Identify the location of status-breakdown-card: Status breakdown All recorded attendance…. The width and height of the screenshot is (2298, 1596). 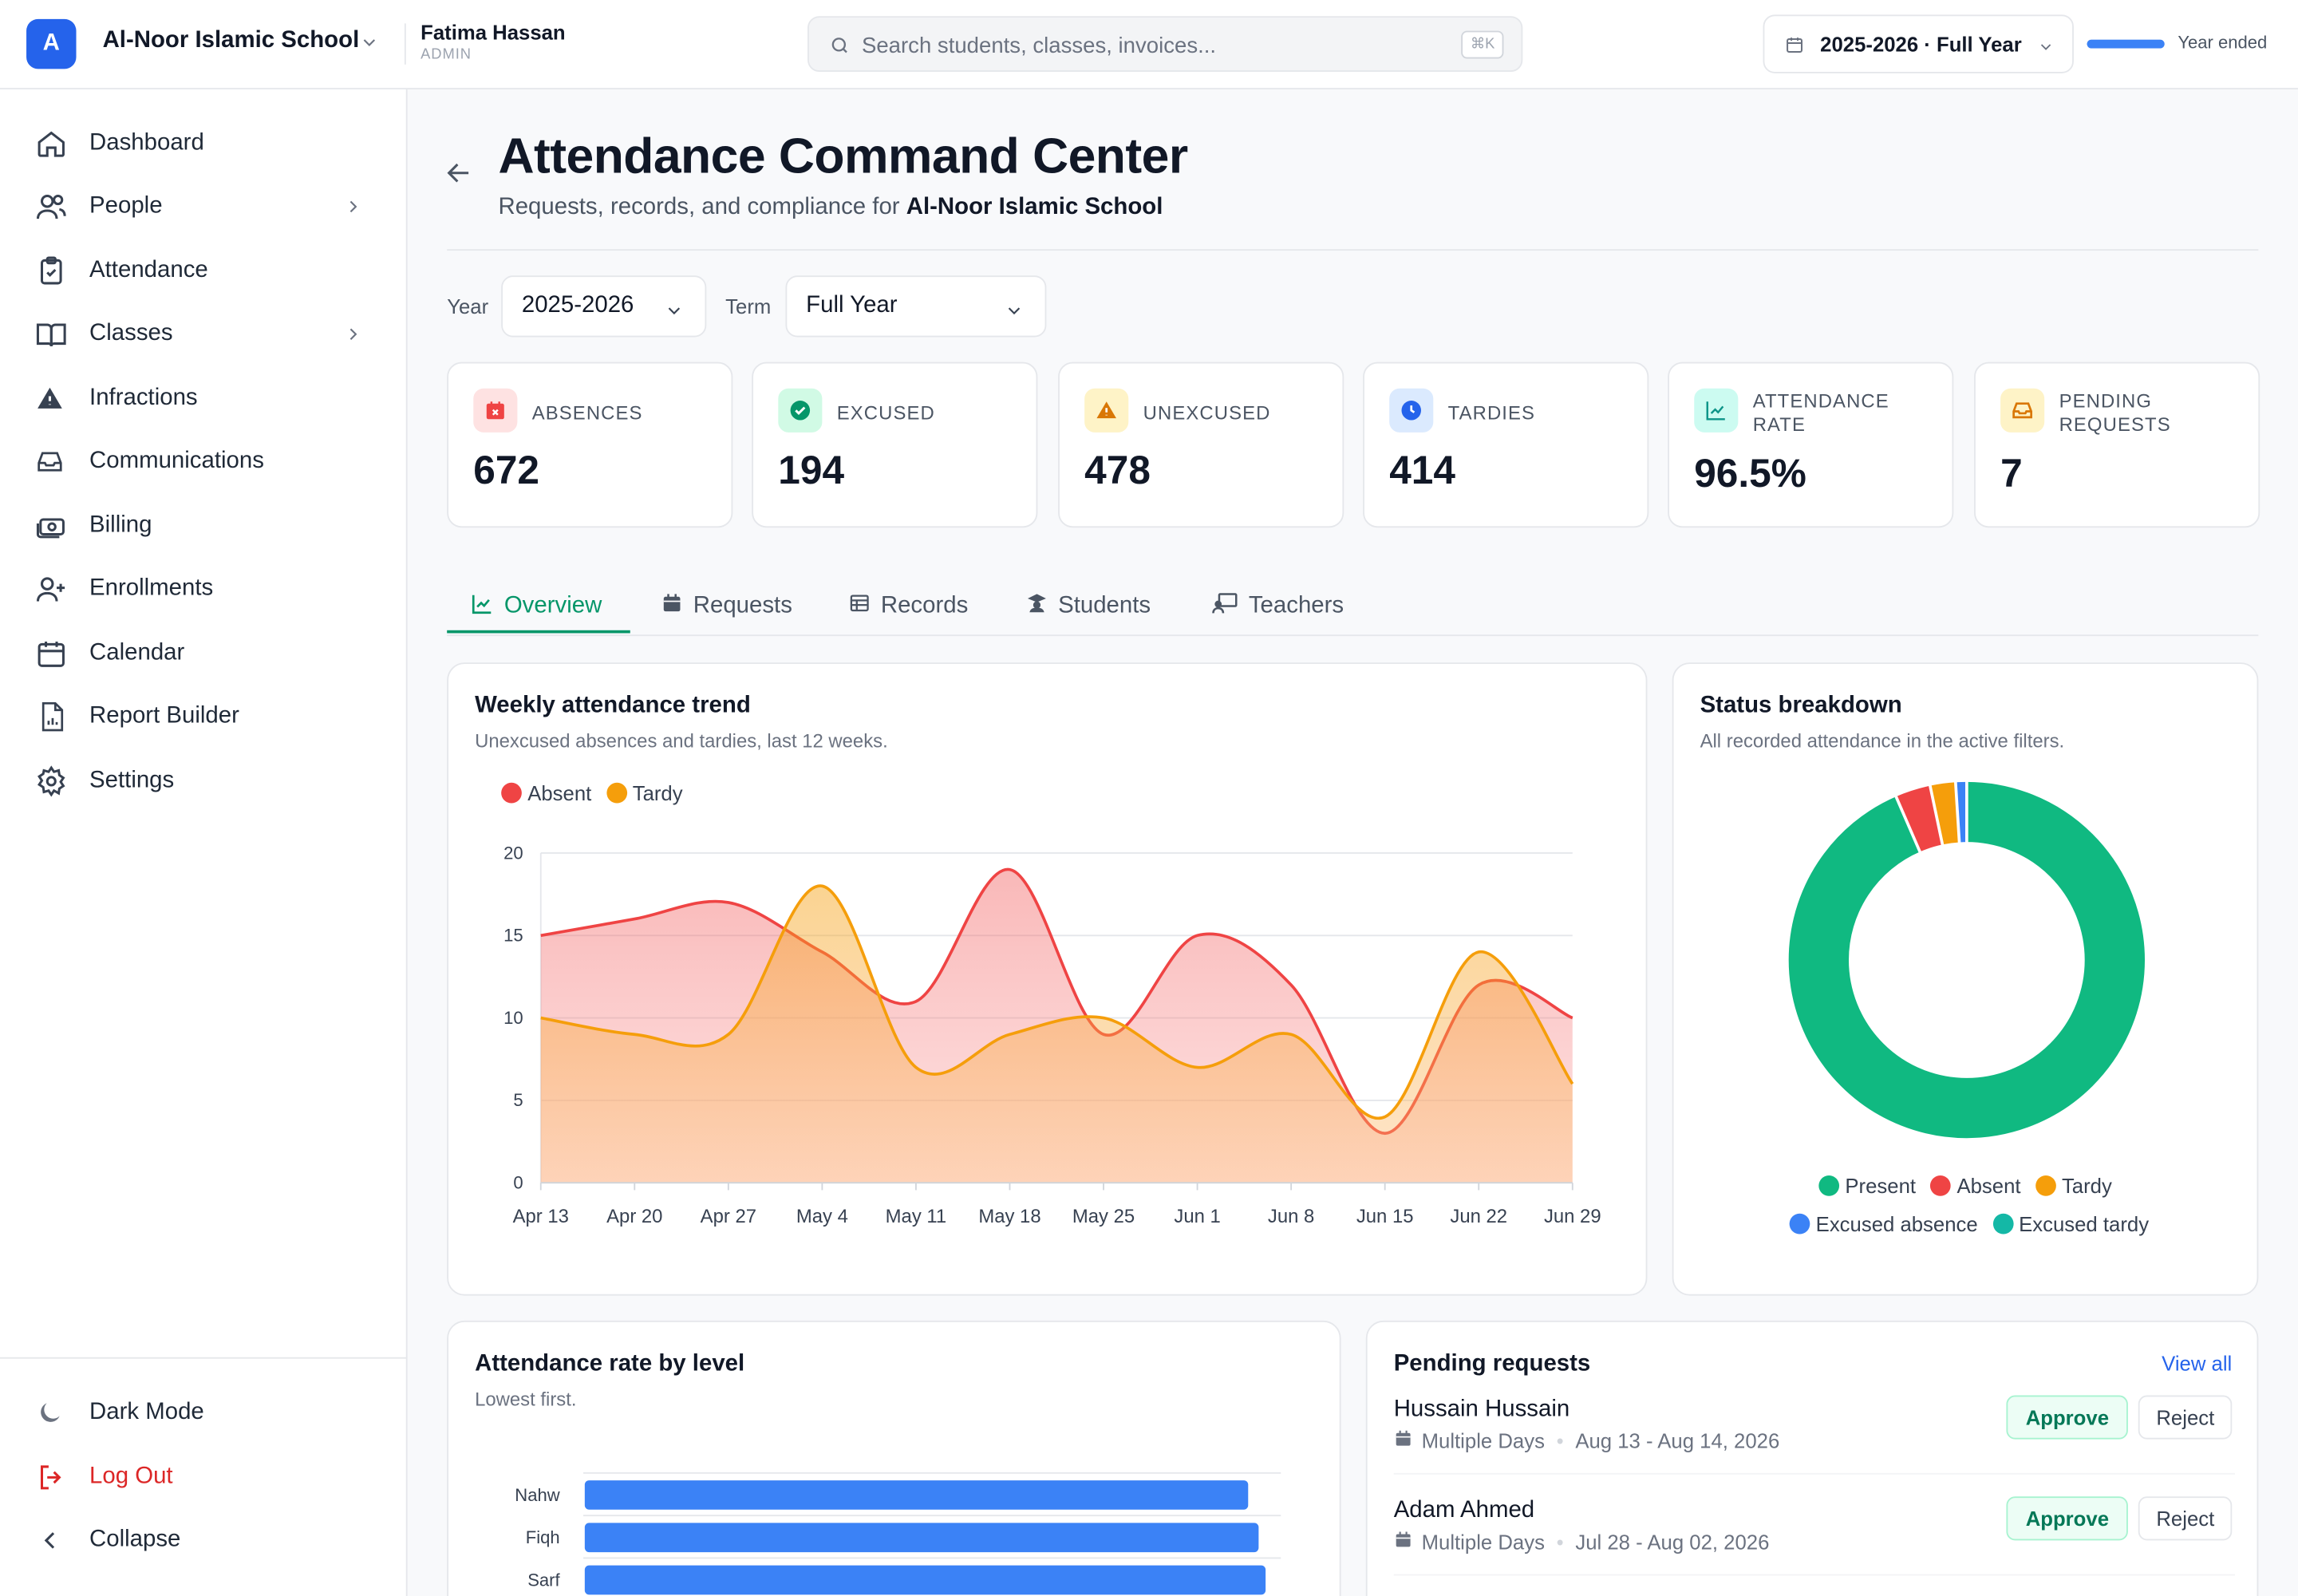
(1966, 979).